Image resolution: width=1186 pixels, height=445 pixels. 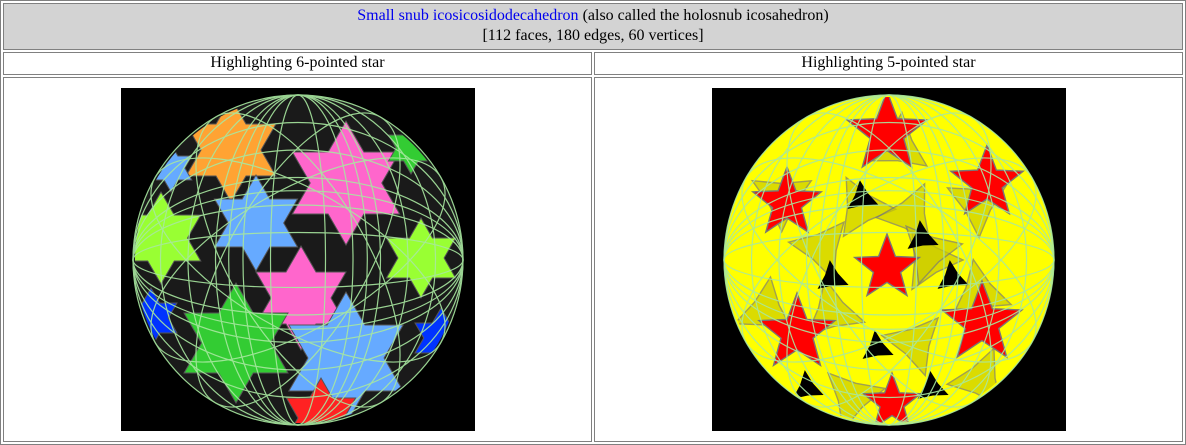 What do you see at coordinates (703, 16) in the screenshot?
I see `caption-alt-name: (also called the holosnub icosahedron)` at bounding box center [703, 16].